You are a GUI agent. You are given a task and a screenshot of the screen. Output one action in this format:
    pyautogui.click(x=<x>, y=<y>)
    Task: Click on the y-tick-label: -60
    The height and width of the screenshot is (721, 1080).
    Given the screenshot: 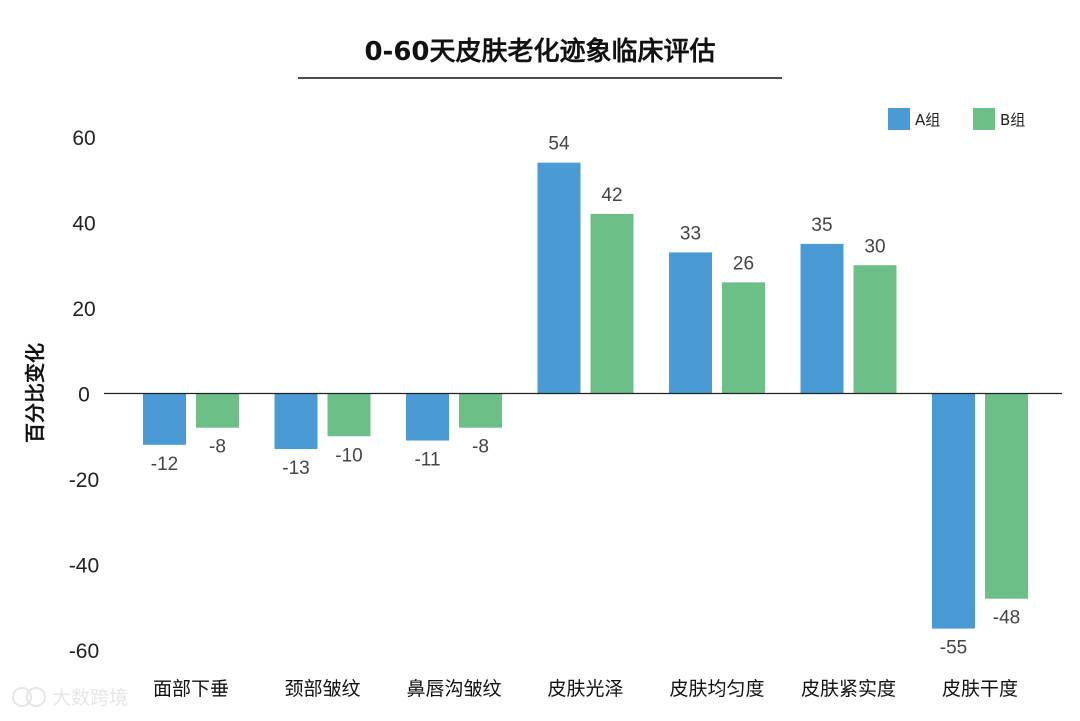 What is the action you would take?
    pyautogui.click(x=84, y=651)
    